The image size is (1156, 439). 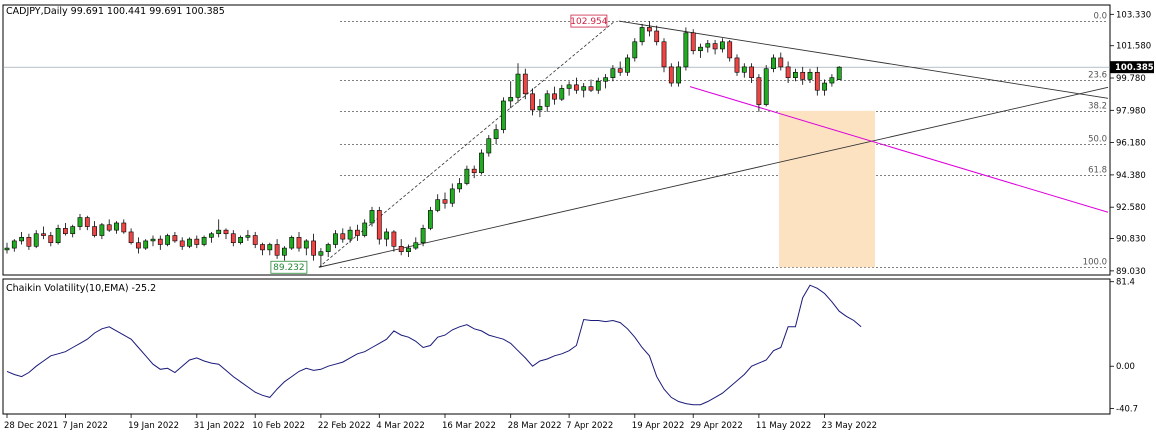 What do you see at coordinates (849, 426) in the screenshot?
I see `time-axis-label: 23 May 2022` at bounding box center [849, 426].